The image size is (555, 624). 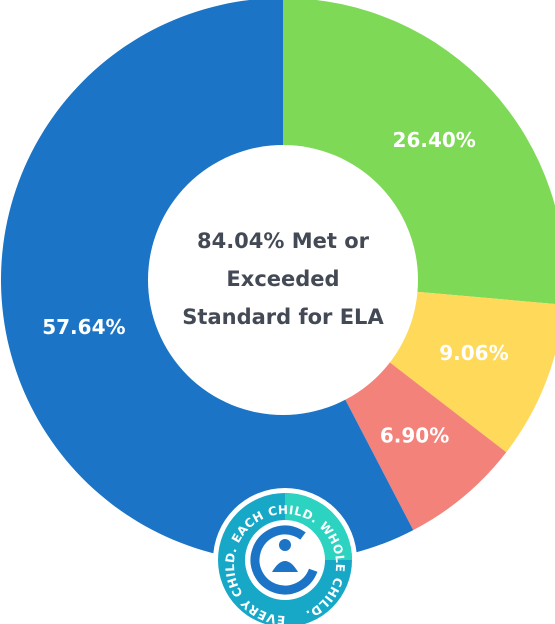 What do you see at coordinates (414, 436) in the screenshot?
I see `value-label: 6.90%` at bounding box center [414, 436].